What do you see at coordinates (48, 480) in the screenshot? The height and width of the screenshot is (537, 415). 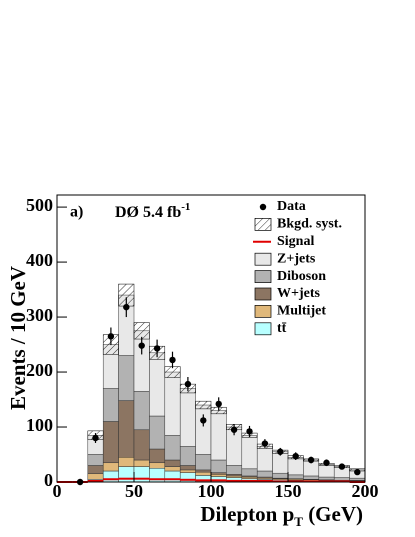 I see `y-tick-label: 0` at bounding box center [48, 480].